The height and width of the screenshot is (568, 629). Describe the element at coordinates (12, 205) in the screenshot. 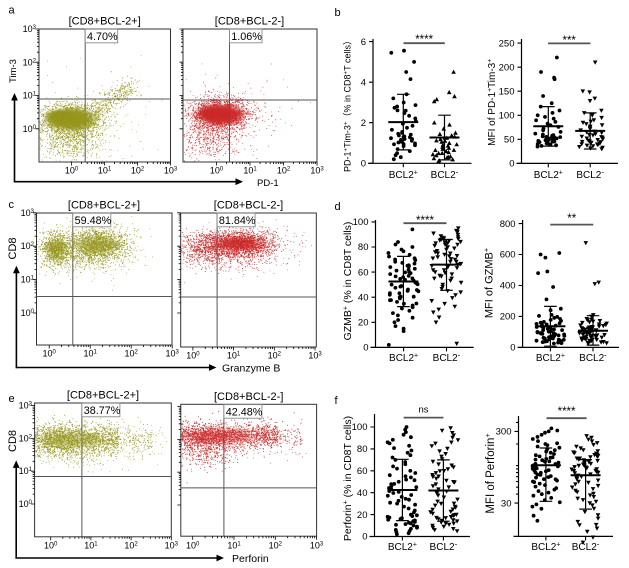

I see `svg-text: c` at that location.